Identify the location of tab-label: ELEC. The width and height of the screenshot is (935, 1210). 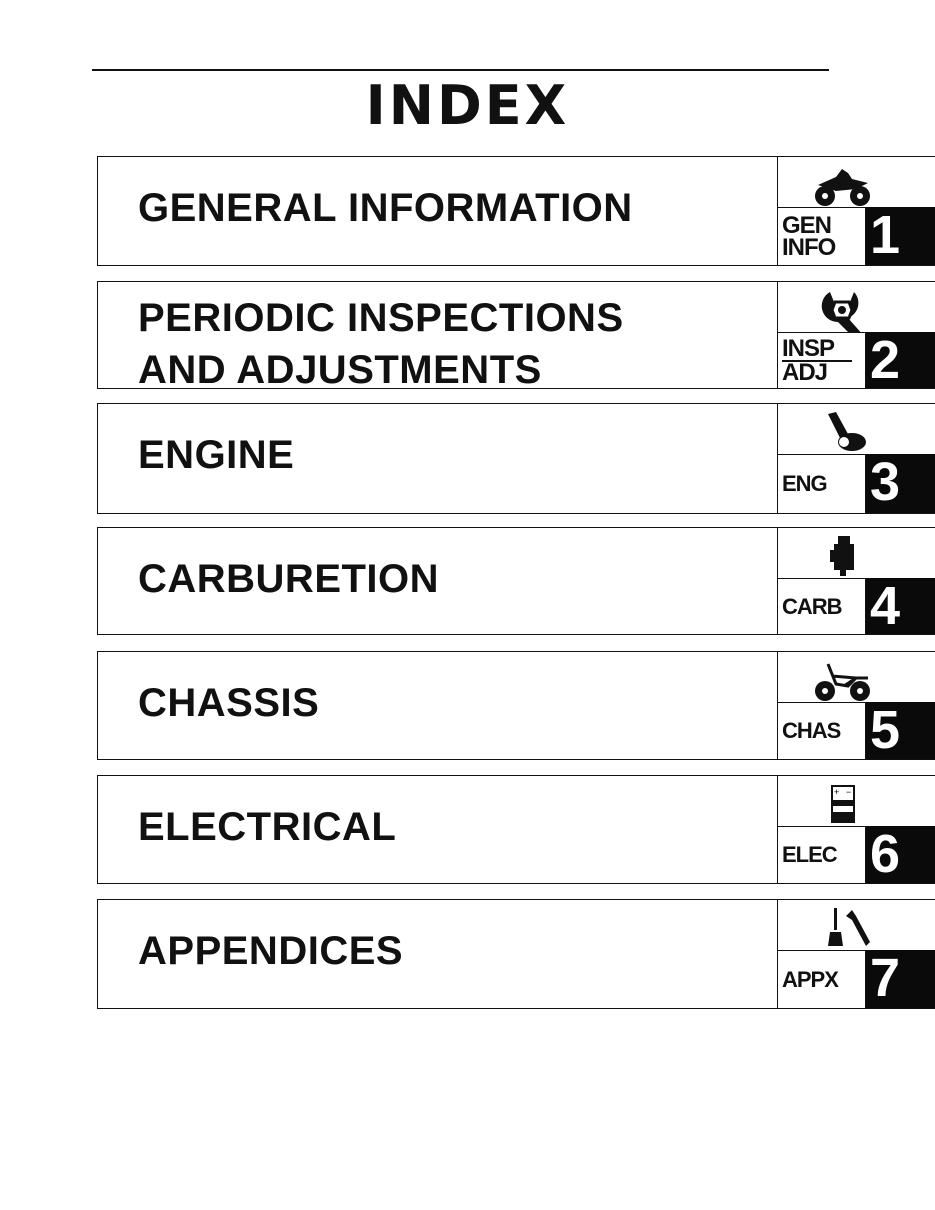
(822, 854).